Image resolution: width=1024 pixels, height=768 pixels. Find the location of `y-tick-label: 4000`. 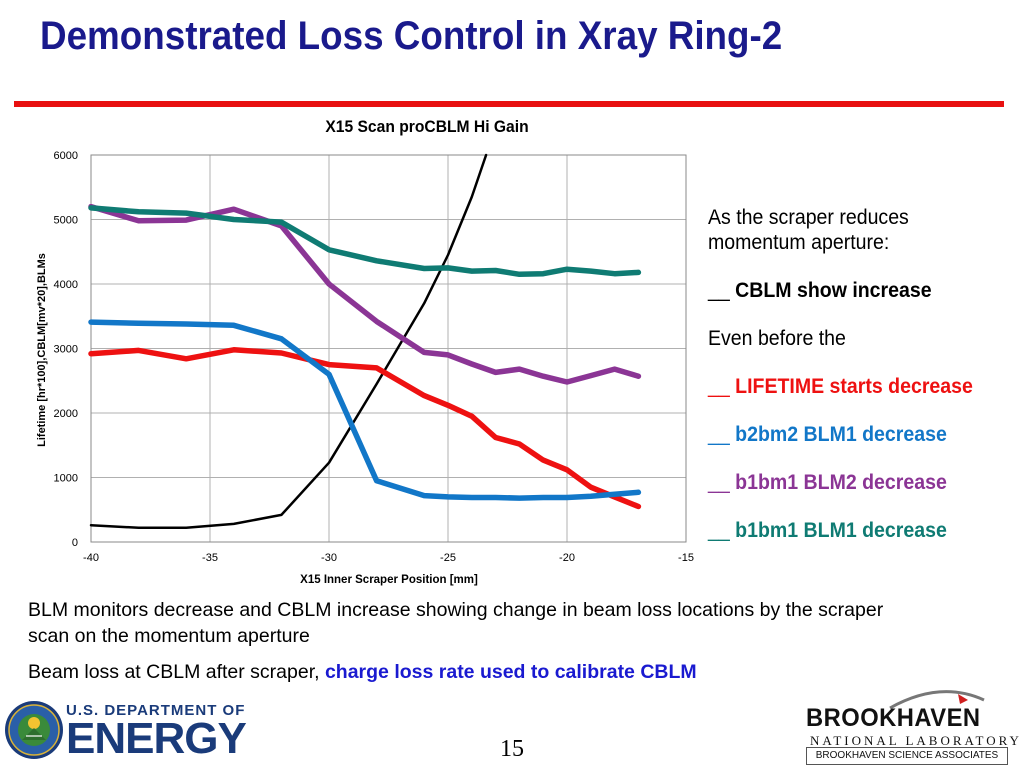

y-tick-label: 4000 is located at coordinates (66, 285).